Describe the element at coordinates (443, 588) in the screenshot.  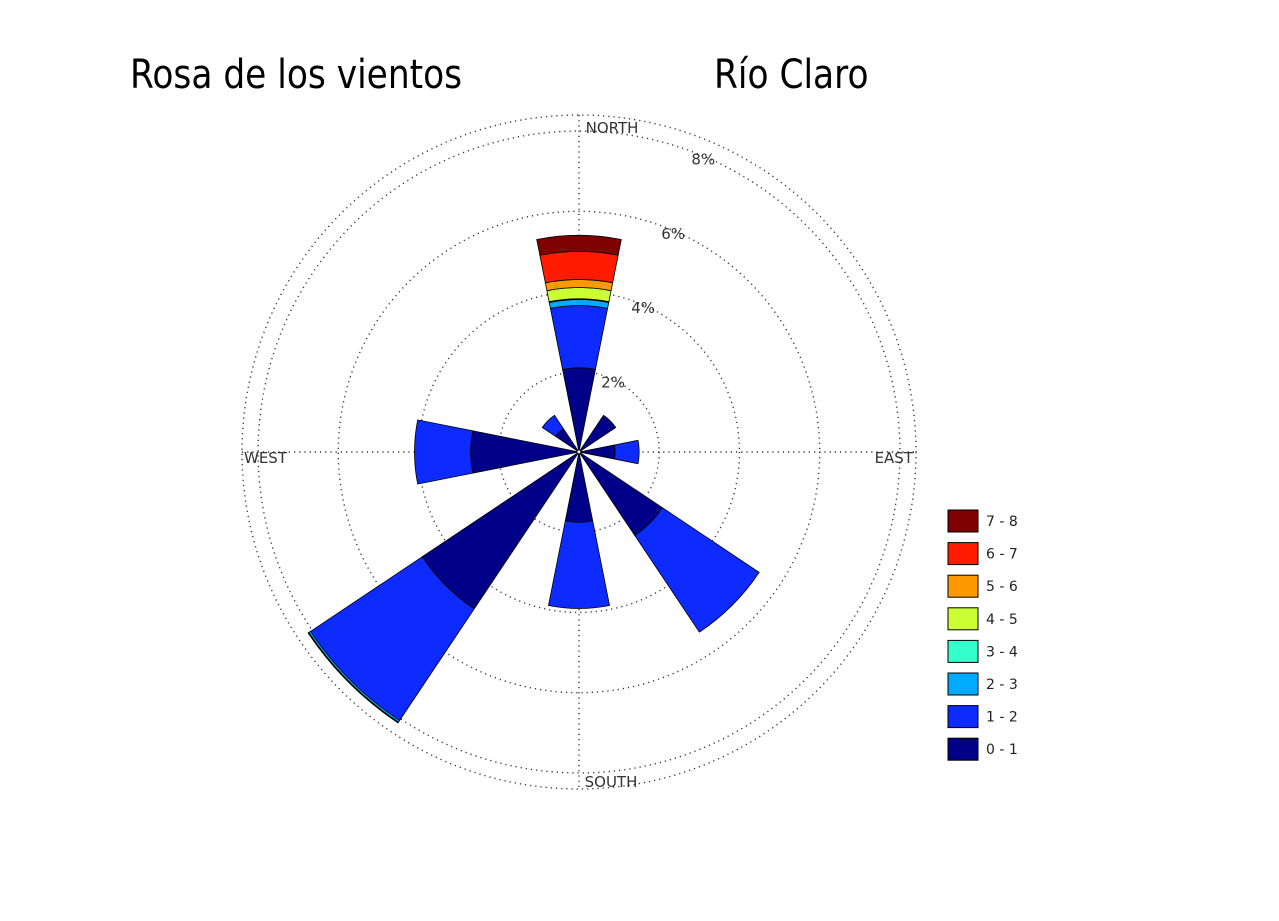
I see `sector-sw` at that location.